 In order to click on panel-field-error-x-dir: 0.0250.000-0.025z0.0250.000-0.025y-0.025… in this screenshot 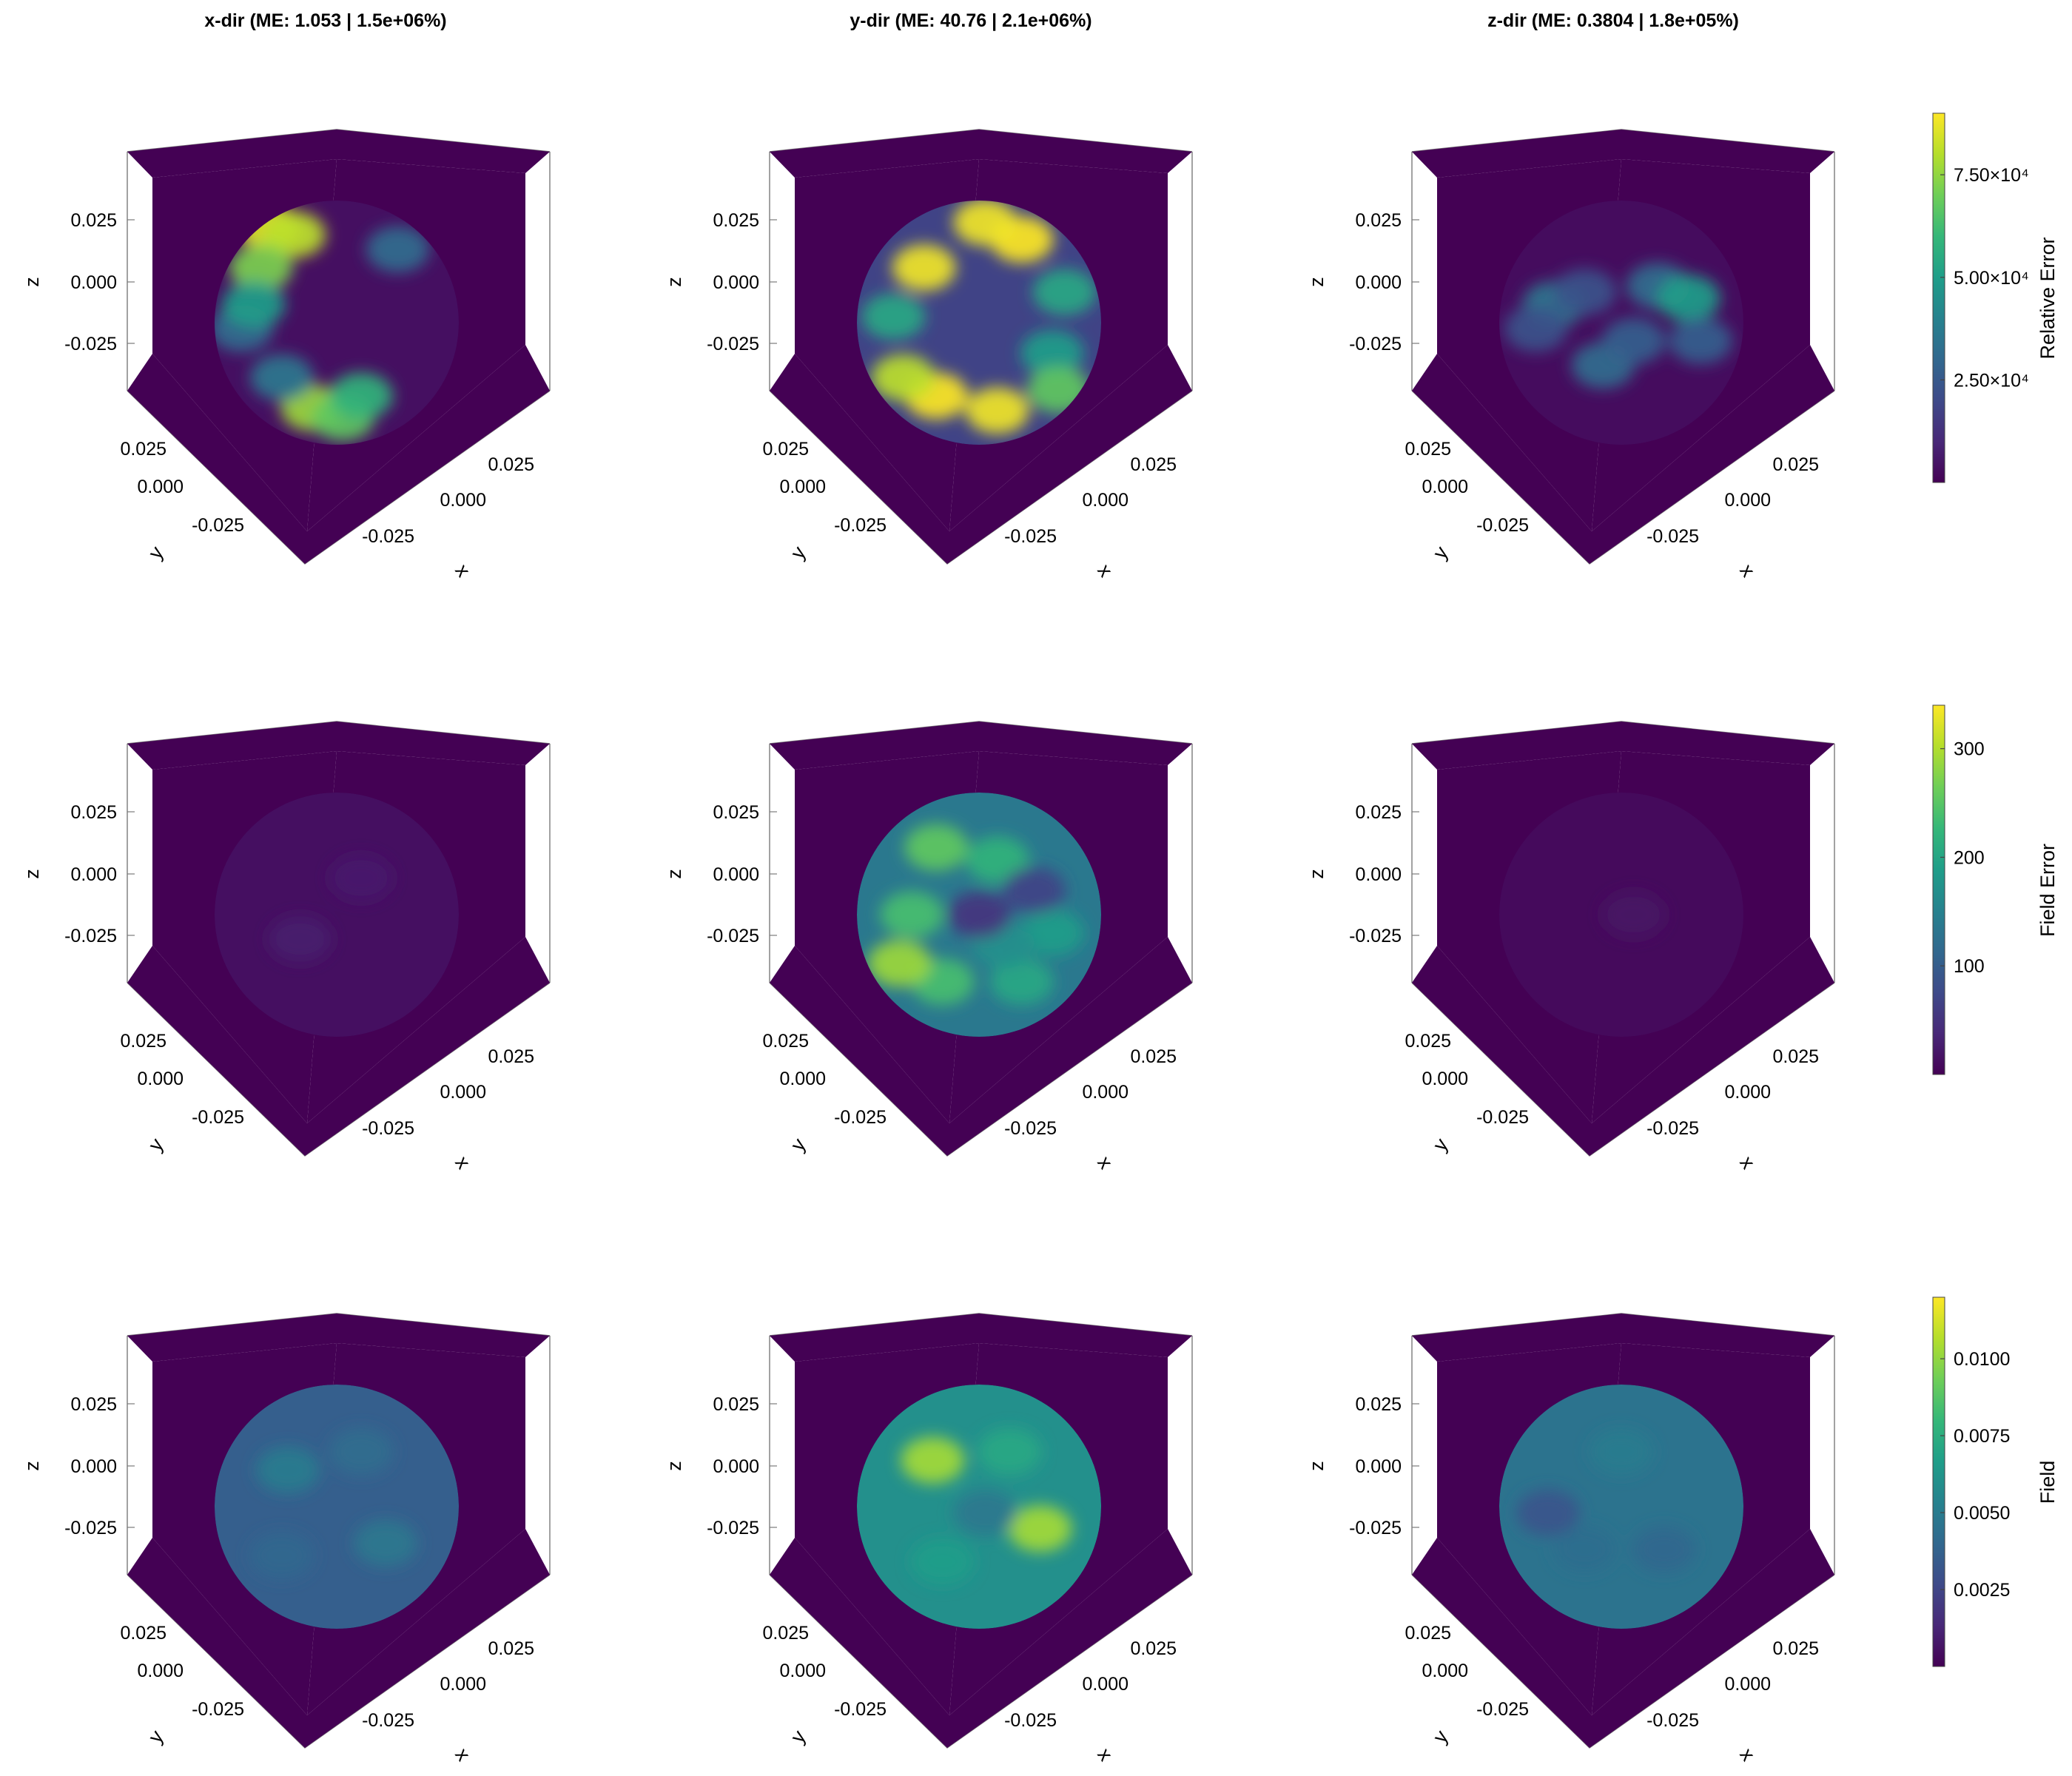, I will do `click(286, 947)`.